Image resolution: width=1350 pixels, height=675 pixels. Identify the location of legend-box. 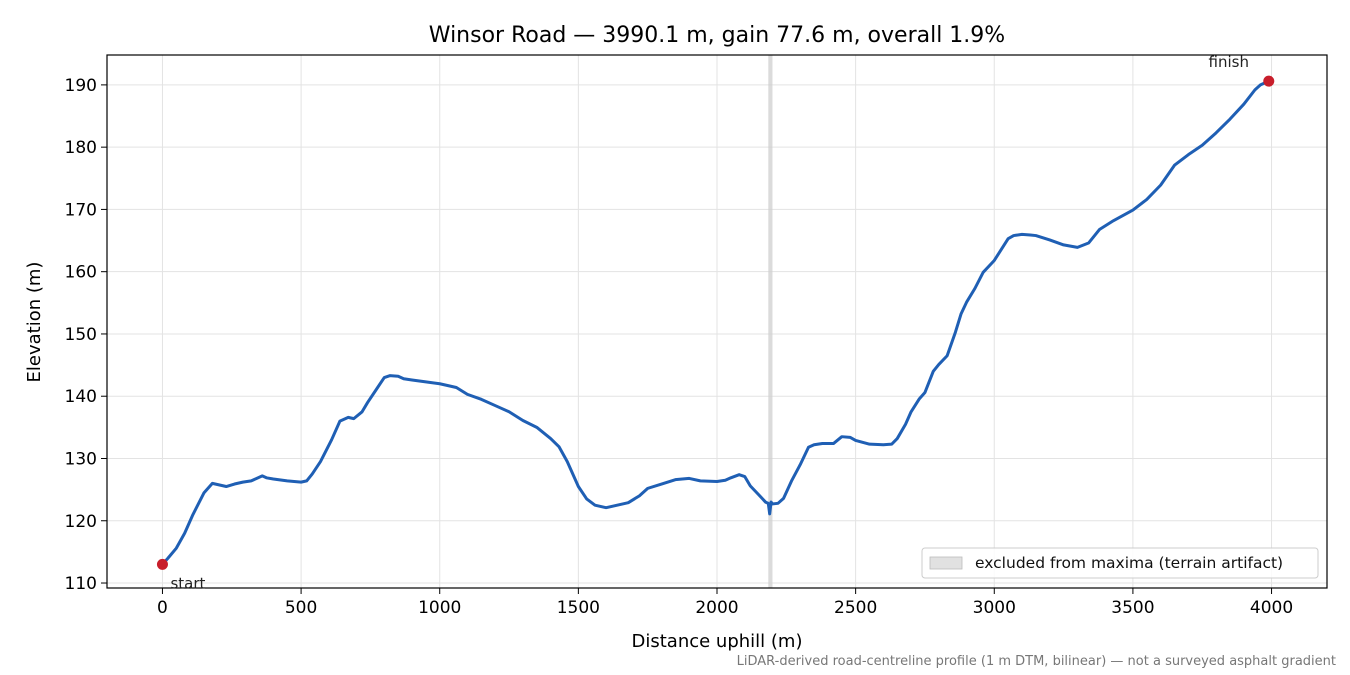
(1120, 563).